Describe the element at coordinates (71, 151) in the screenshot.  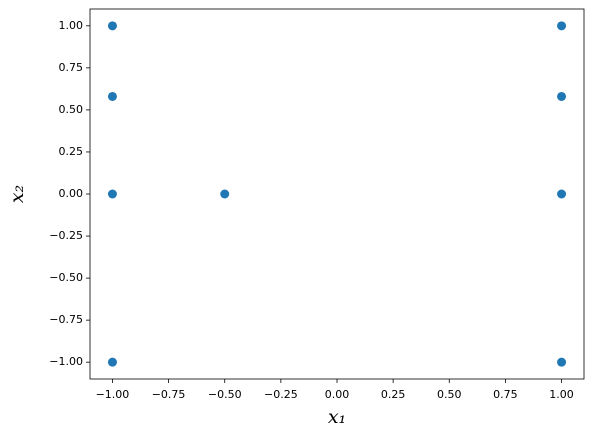
I see `y-tick-label: 0.25` at that location.